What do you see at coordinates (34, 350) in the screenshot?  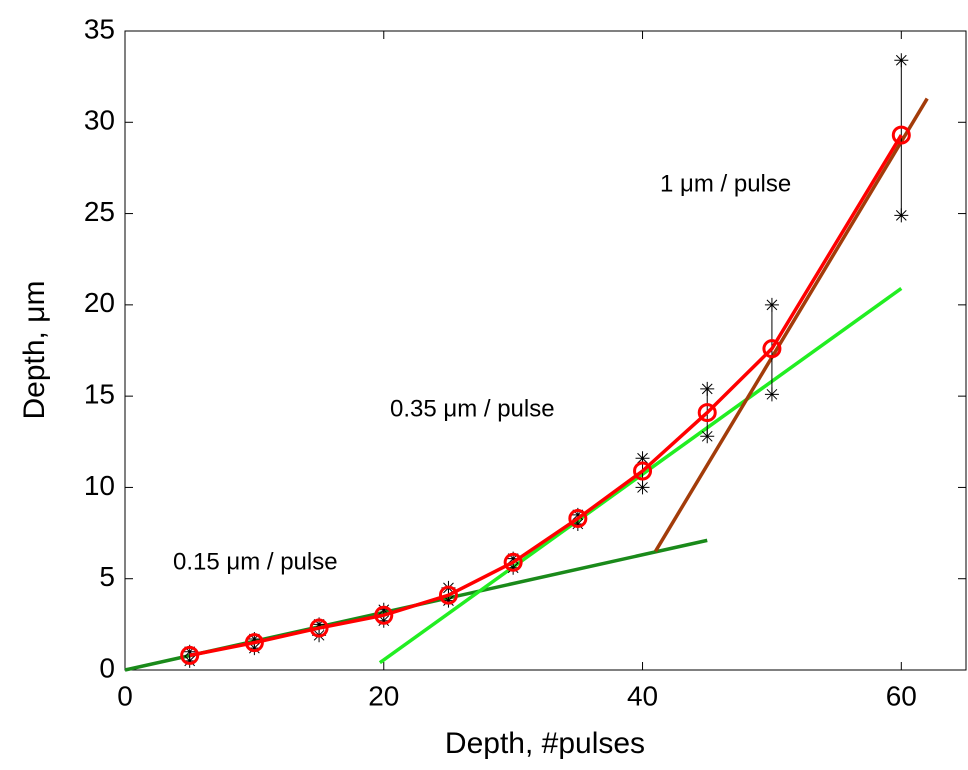 I see `y-axis-label: Depth, μm` at bounding box center [34, 350].